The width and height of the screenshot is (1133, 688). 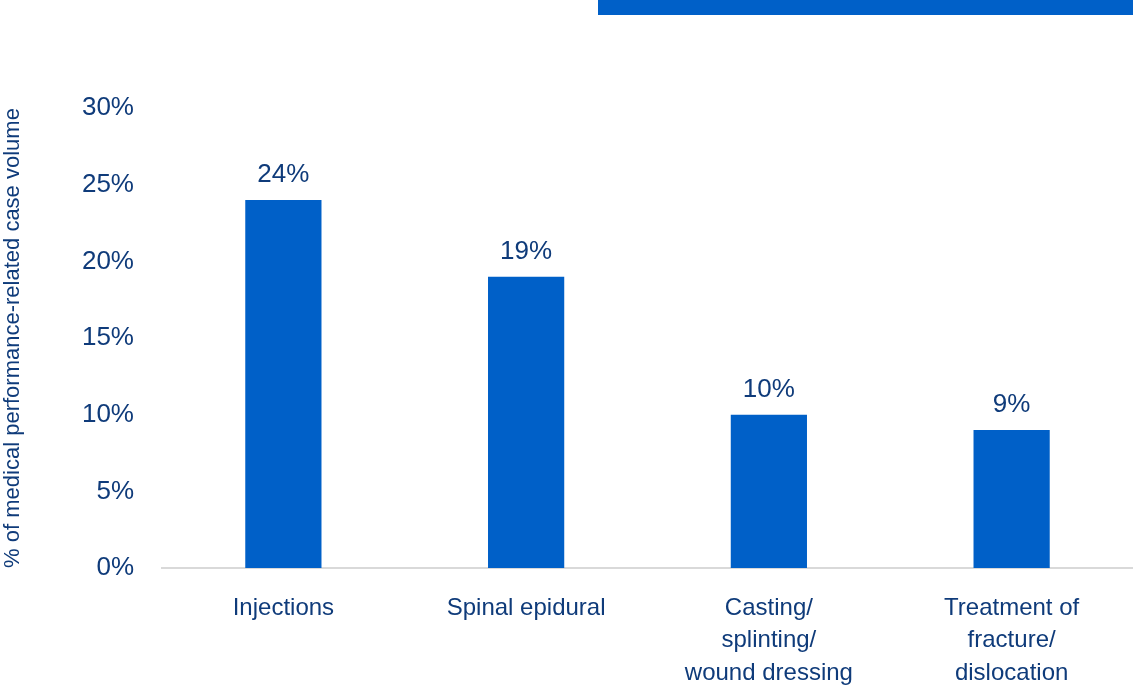 What do you see at coordinates (107, 412) in the screenshot?
I see `y-tick-label: 10%` at bounding box center [107, 412].